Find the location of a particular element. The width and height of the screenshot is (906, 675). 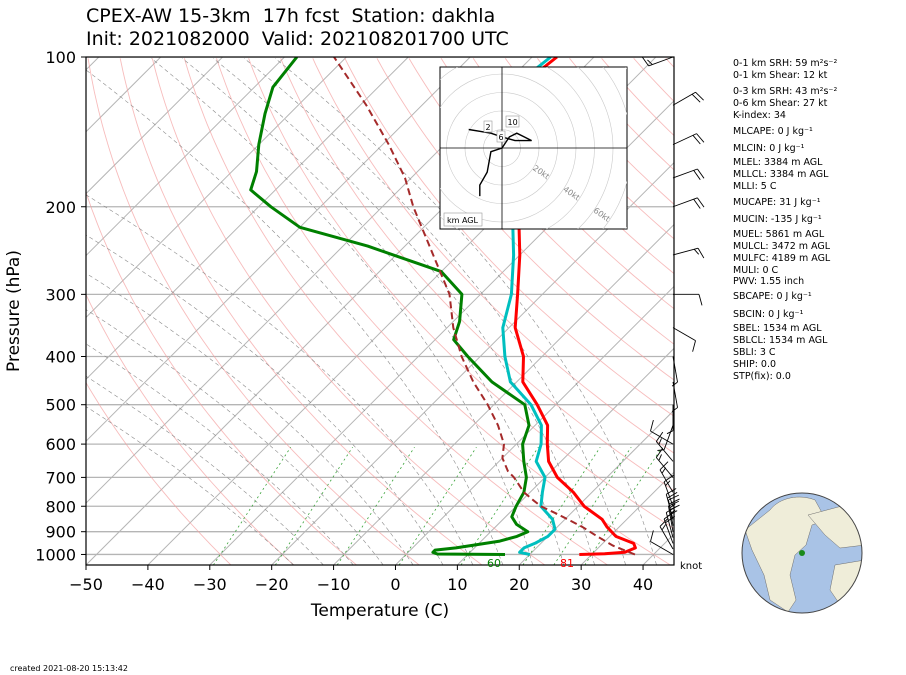

x-tick-label: 30 is located at coordinates (581, 584).